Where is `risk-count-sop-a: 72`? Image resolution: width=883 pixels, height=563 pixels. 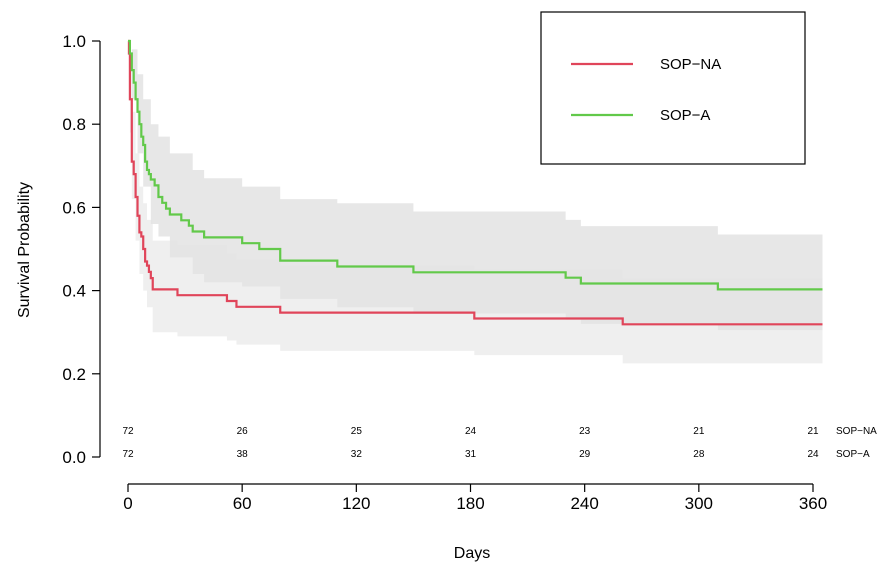 risk-count-sop-a: 72 is located at coordinates (128, 454).